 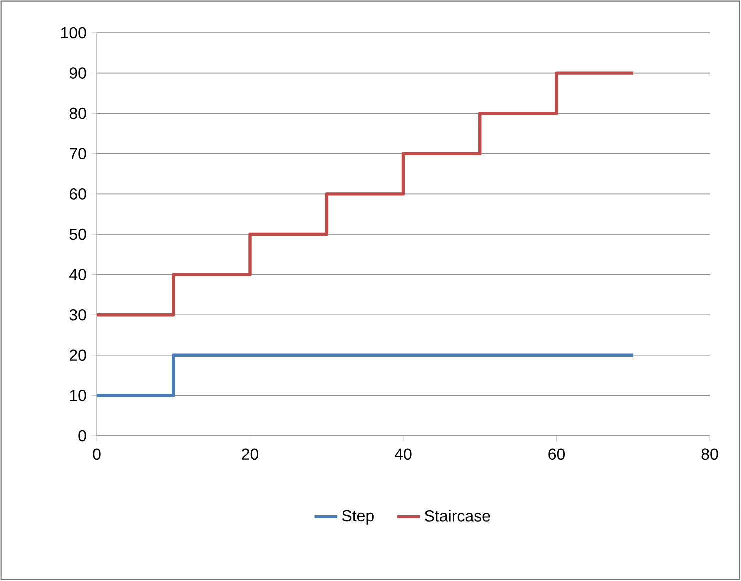 I want to click on legend-label: Step, so click(x=358, y=517).